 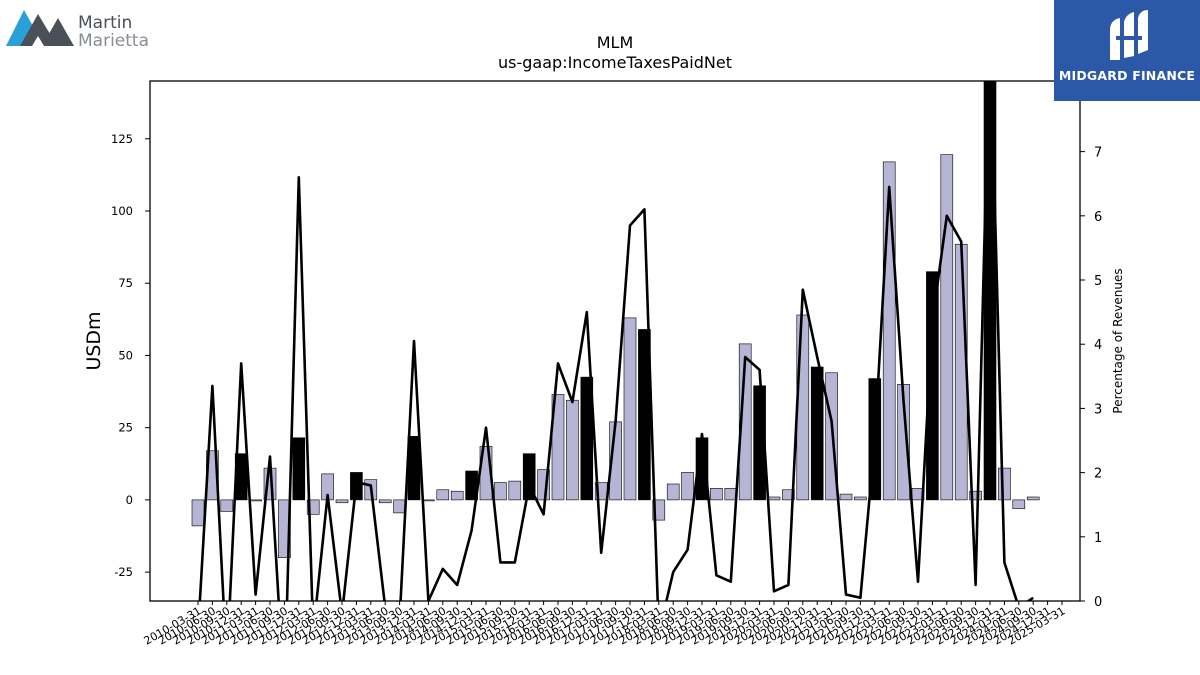 What do you see at coordinates (123, 572) in the screenshot?
I see `y-tick-label: -25` at bounding box center [123, 572].